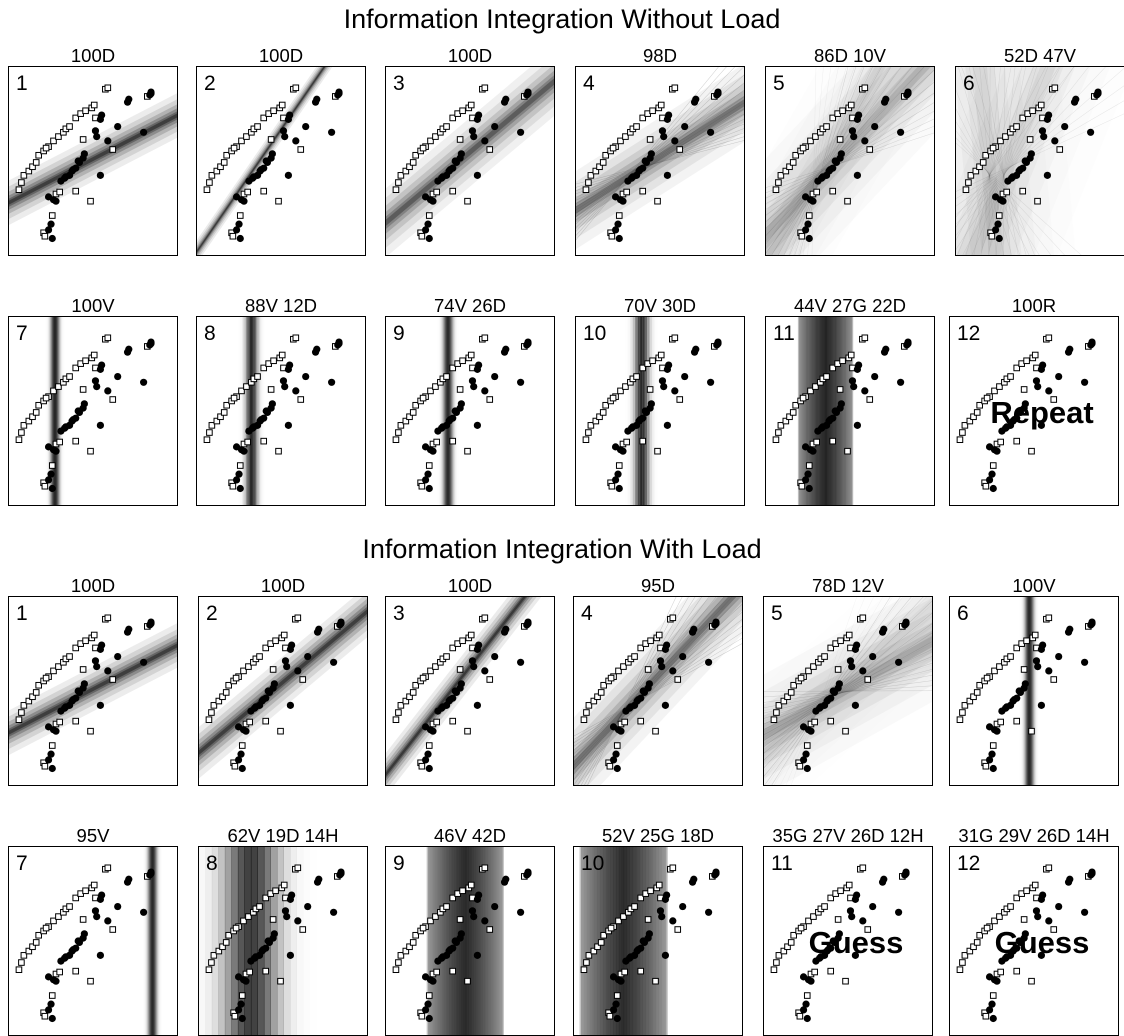  Describe the element at coordinates (210, 83) in the screenshot. I see `participant-number: 2` at that location.